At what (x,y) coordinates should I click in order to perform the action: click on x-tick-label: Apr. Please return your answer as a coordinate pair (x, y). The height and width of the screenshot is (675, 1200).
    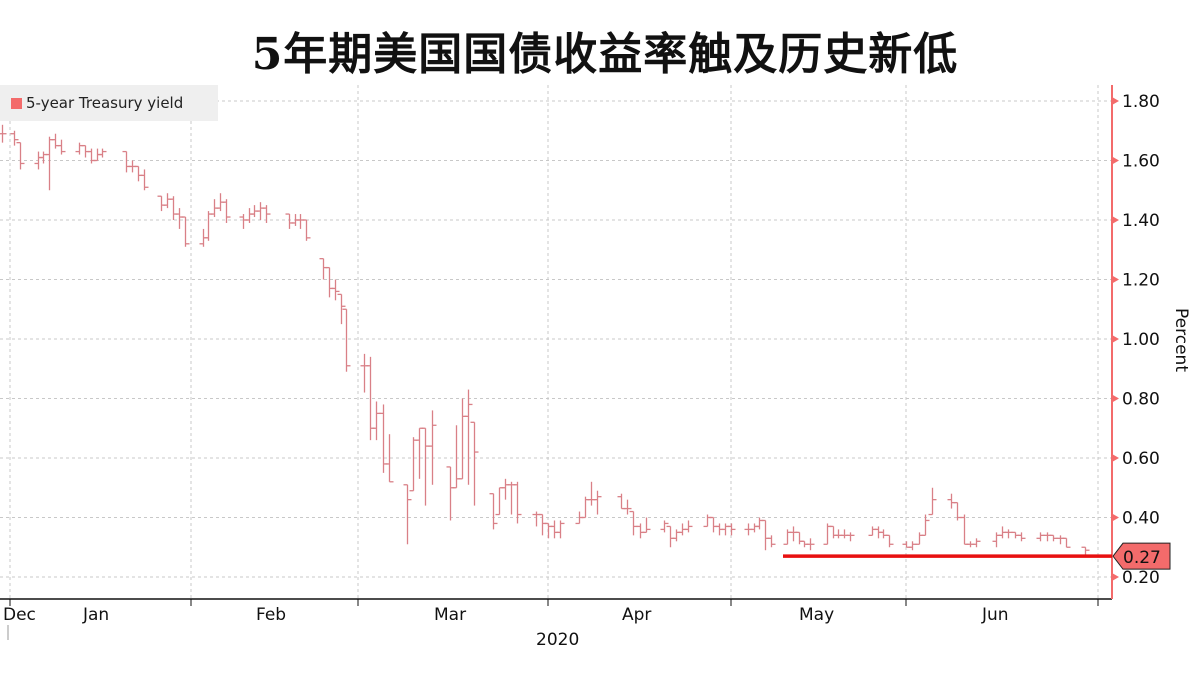
    Looking at the image, I should click on (636, 615).